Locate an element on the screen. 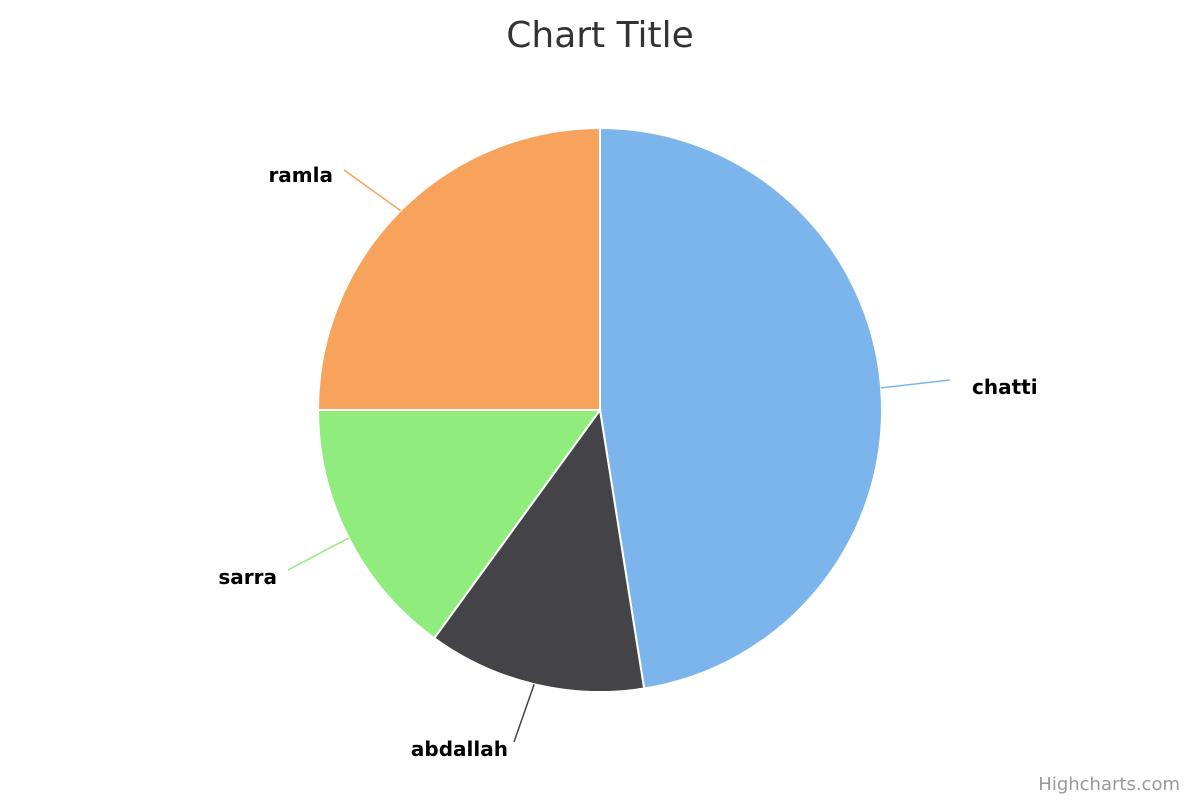 The width and height of the screenshot is (1200, 800). pie-slice-abdallah is located at coordinates (539, 550).